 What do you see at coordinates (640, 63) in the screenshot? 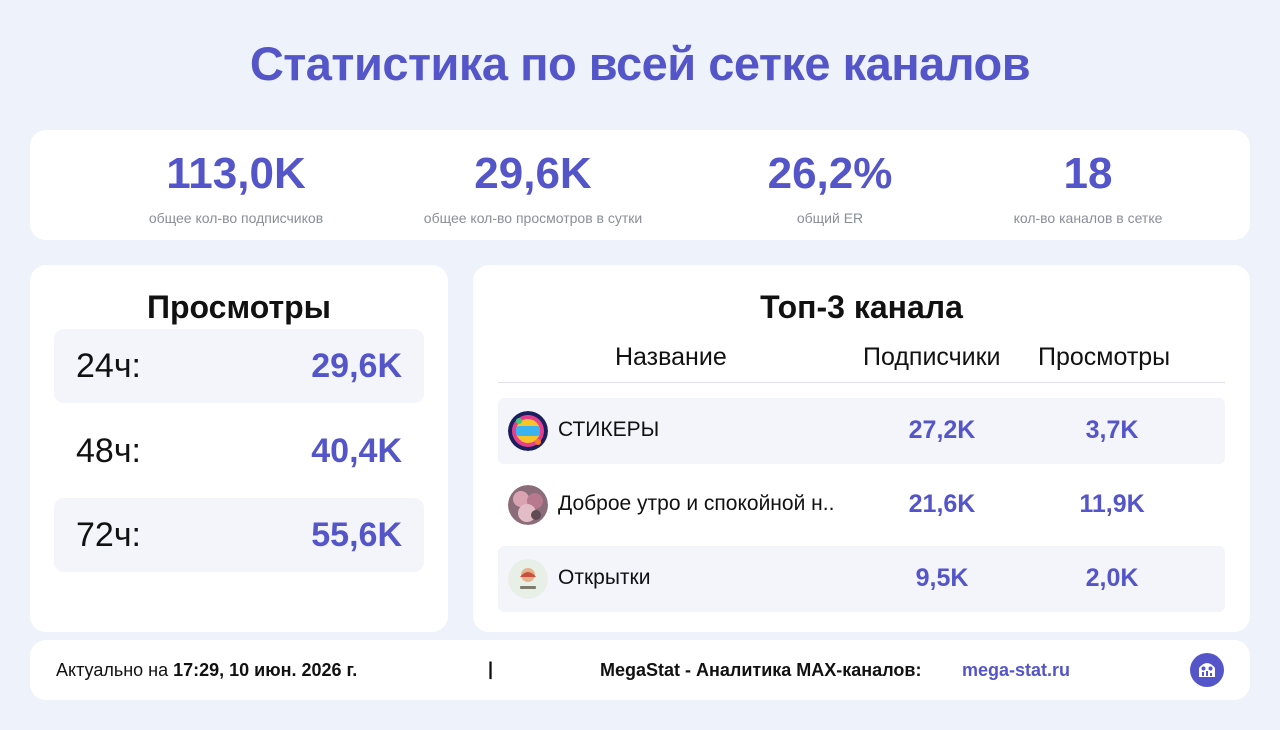
I see `page-title: Статистика по всей сетке каналов` at bounding box center [640, 63].